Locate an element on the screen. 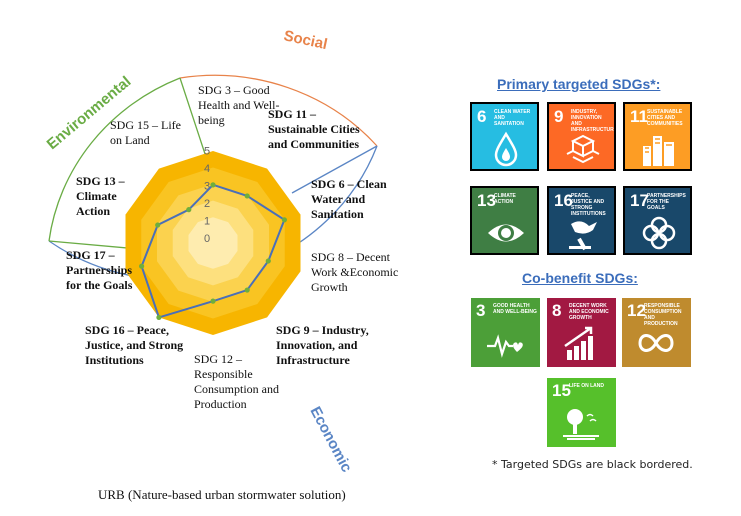 This screenshot has width=741, height=516. sdg-tile-title: Good health and well-being is located at coordinates (515, 309).